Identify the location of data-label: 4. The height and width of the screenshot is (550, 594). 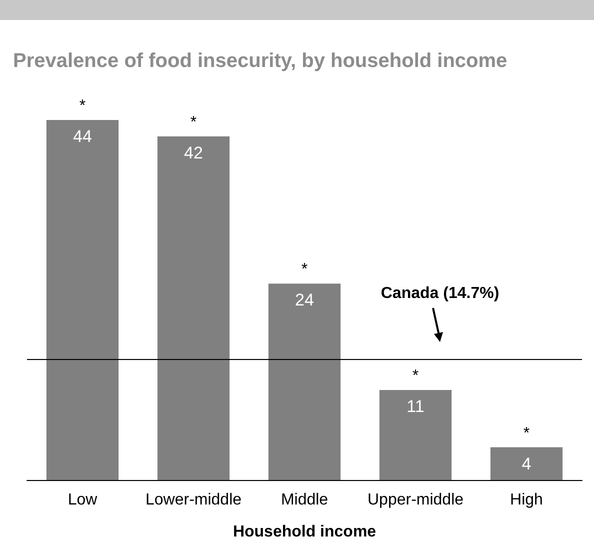
(527, 464).